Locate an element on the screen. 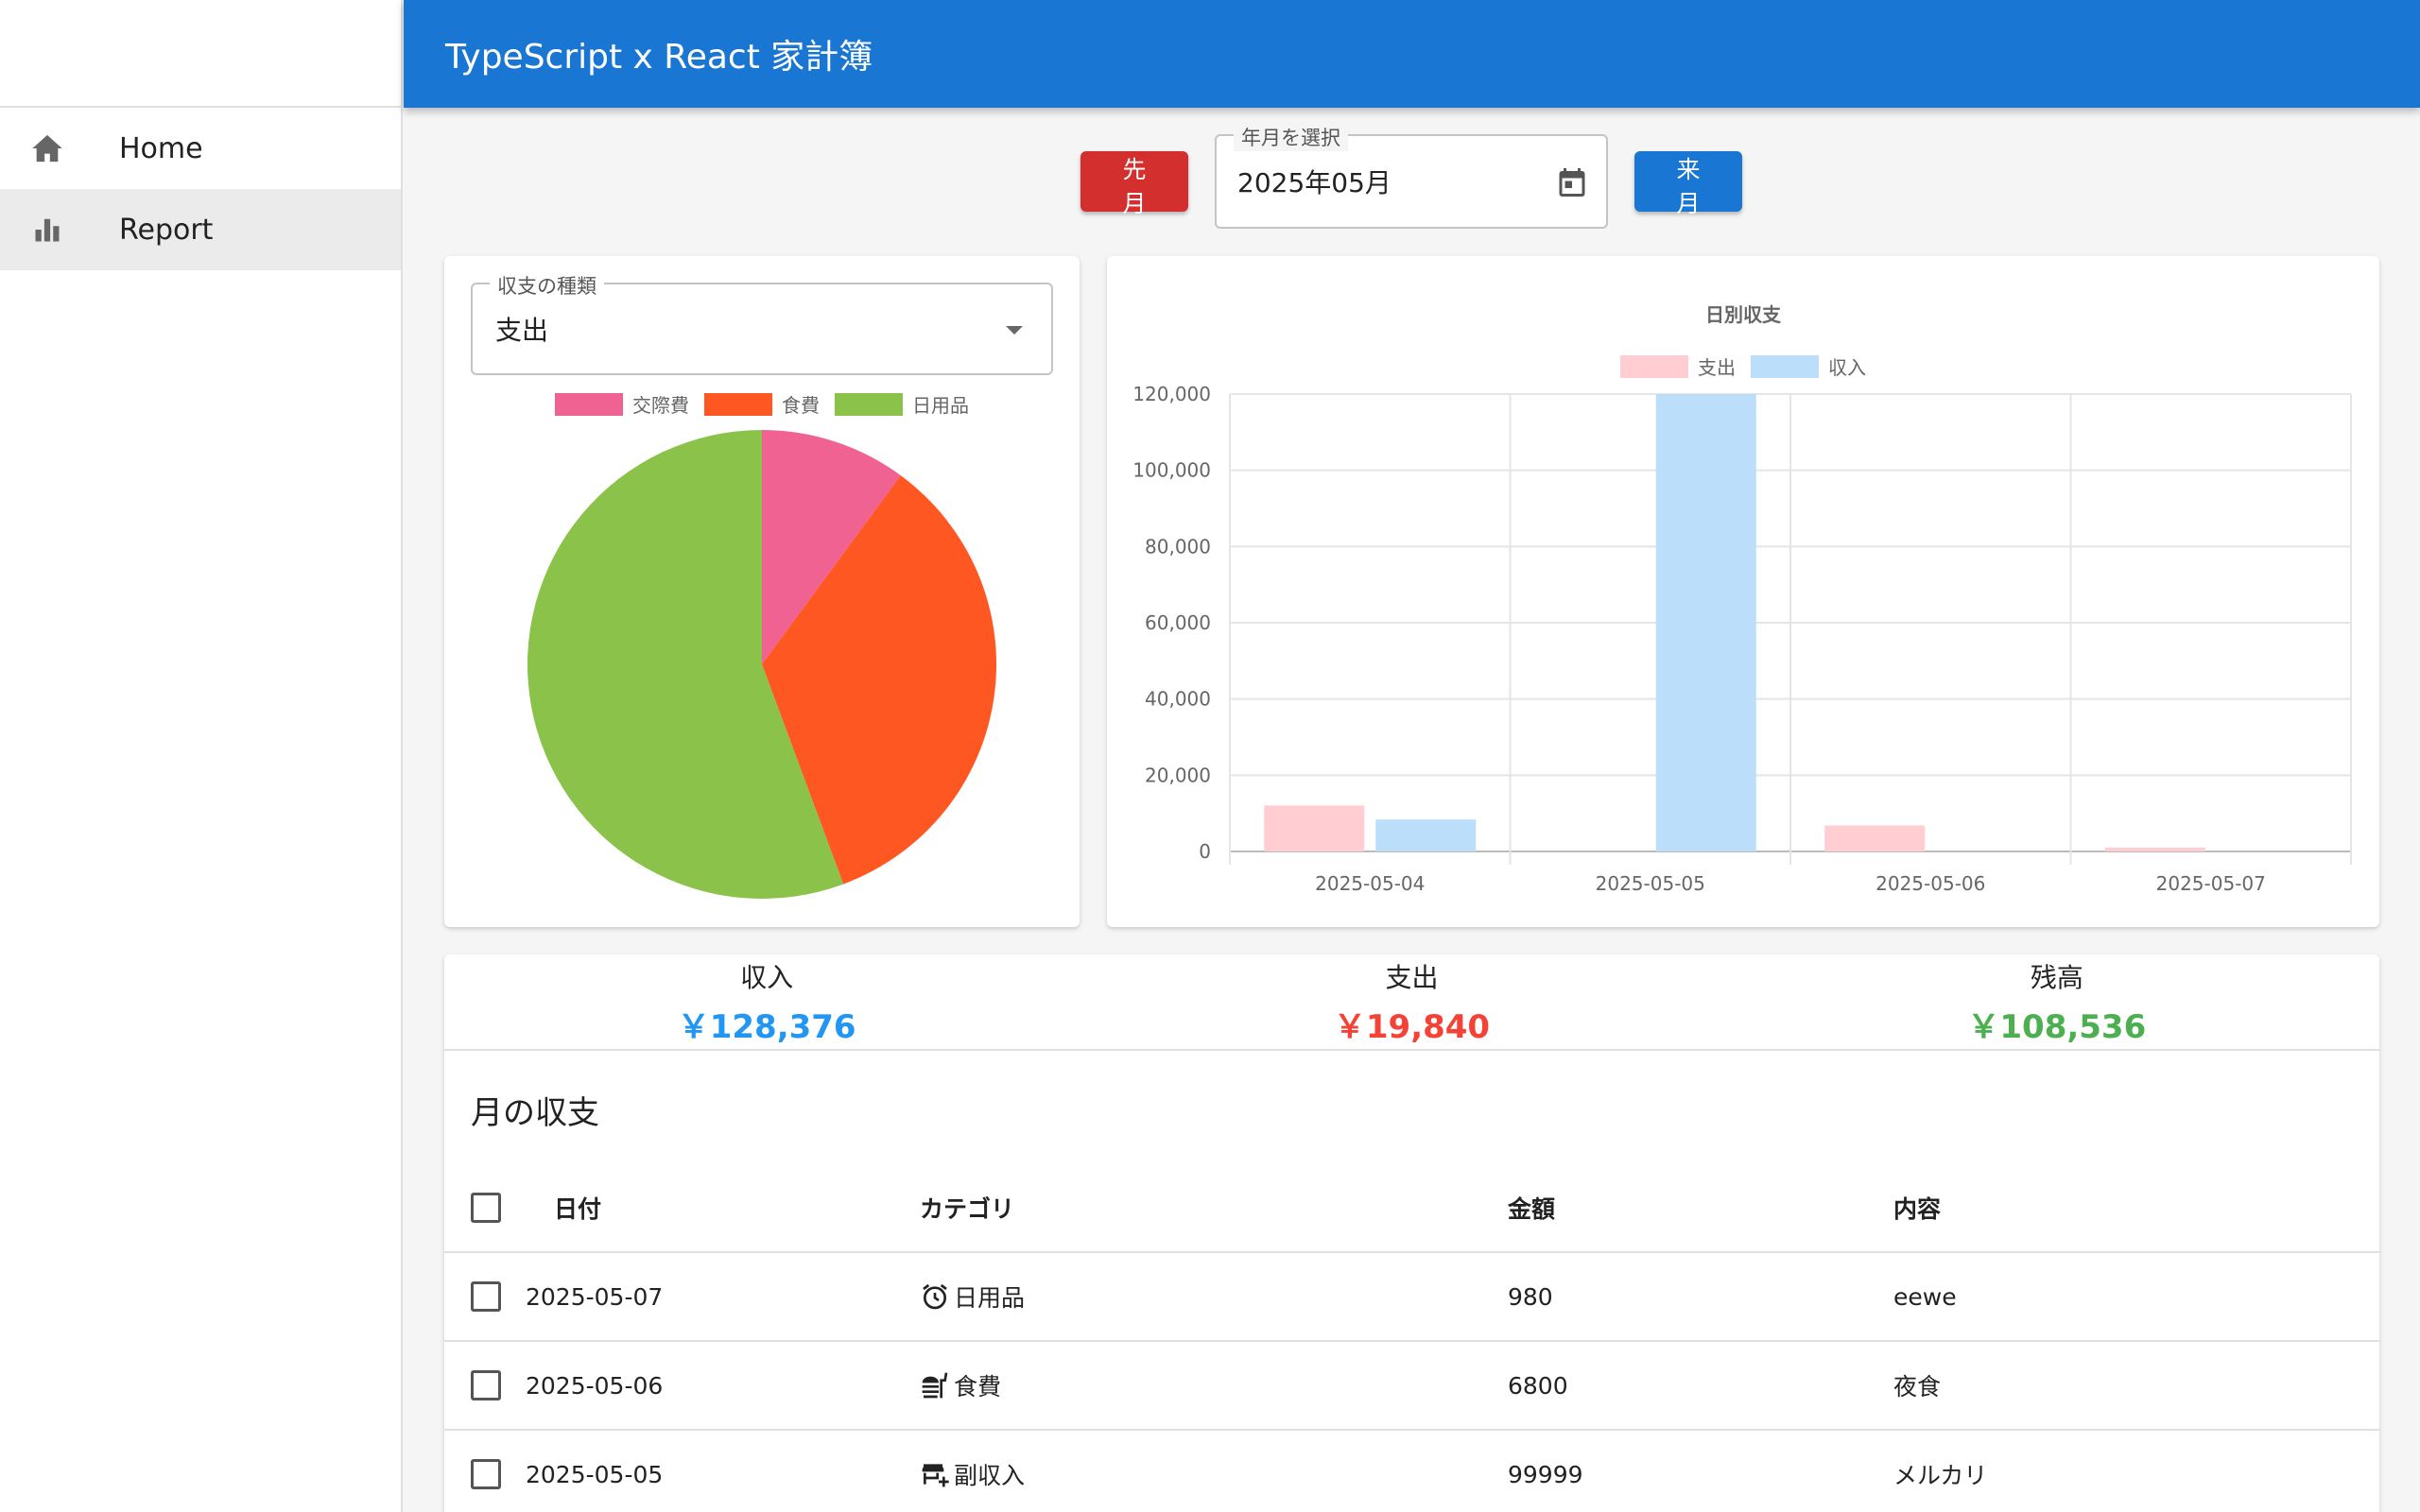 This screenshot has height=1512, width=2420. row-category: 食費 is located at coordinates (1214, 1385).